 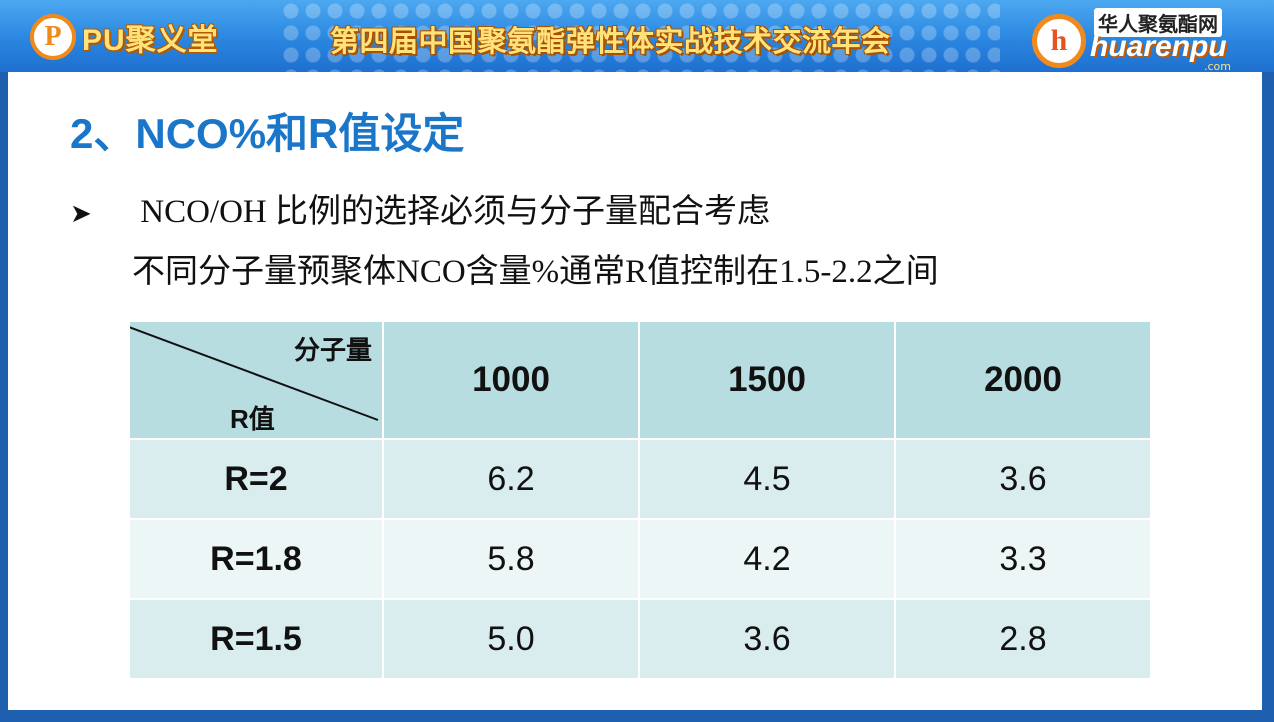 What do you see at coordinates (1059, 41) in the screenshot?
I see `huarenpu-logo-mark: h` at bounding box center [1059, 41].